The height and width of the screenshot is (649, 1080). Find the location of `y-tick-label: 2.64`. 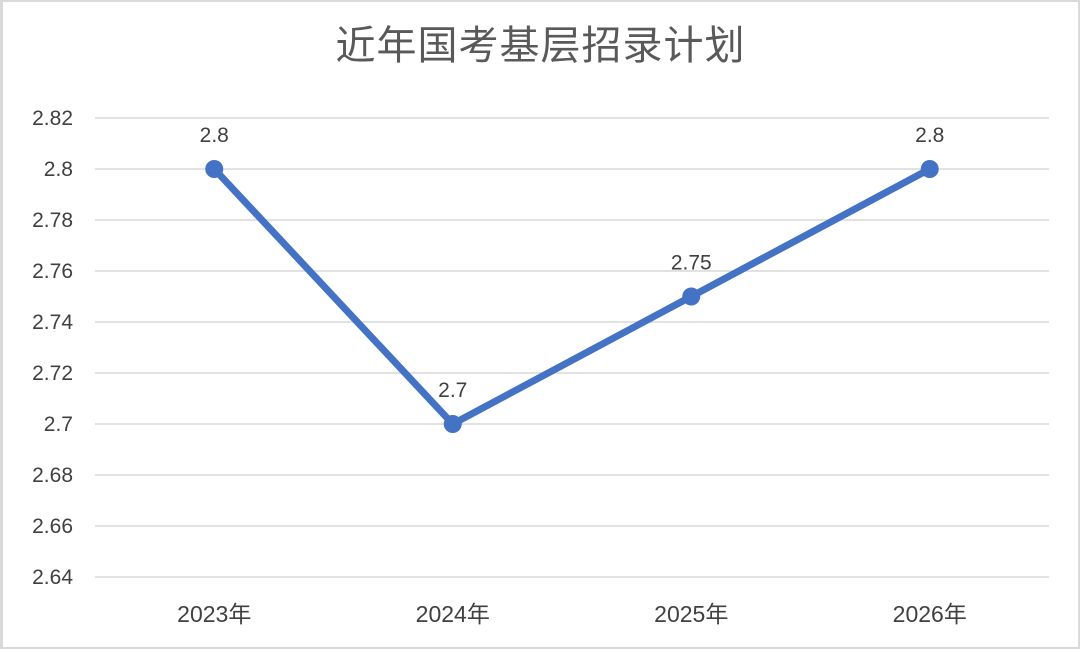

y-tick-label: 2.64 is located at coordinates (52, 577).